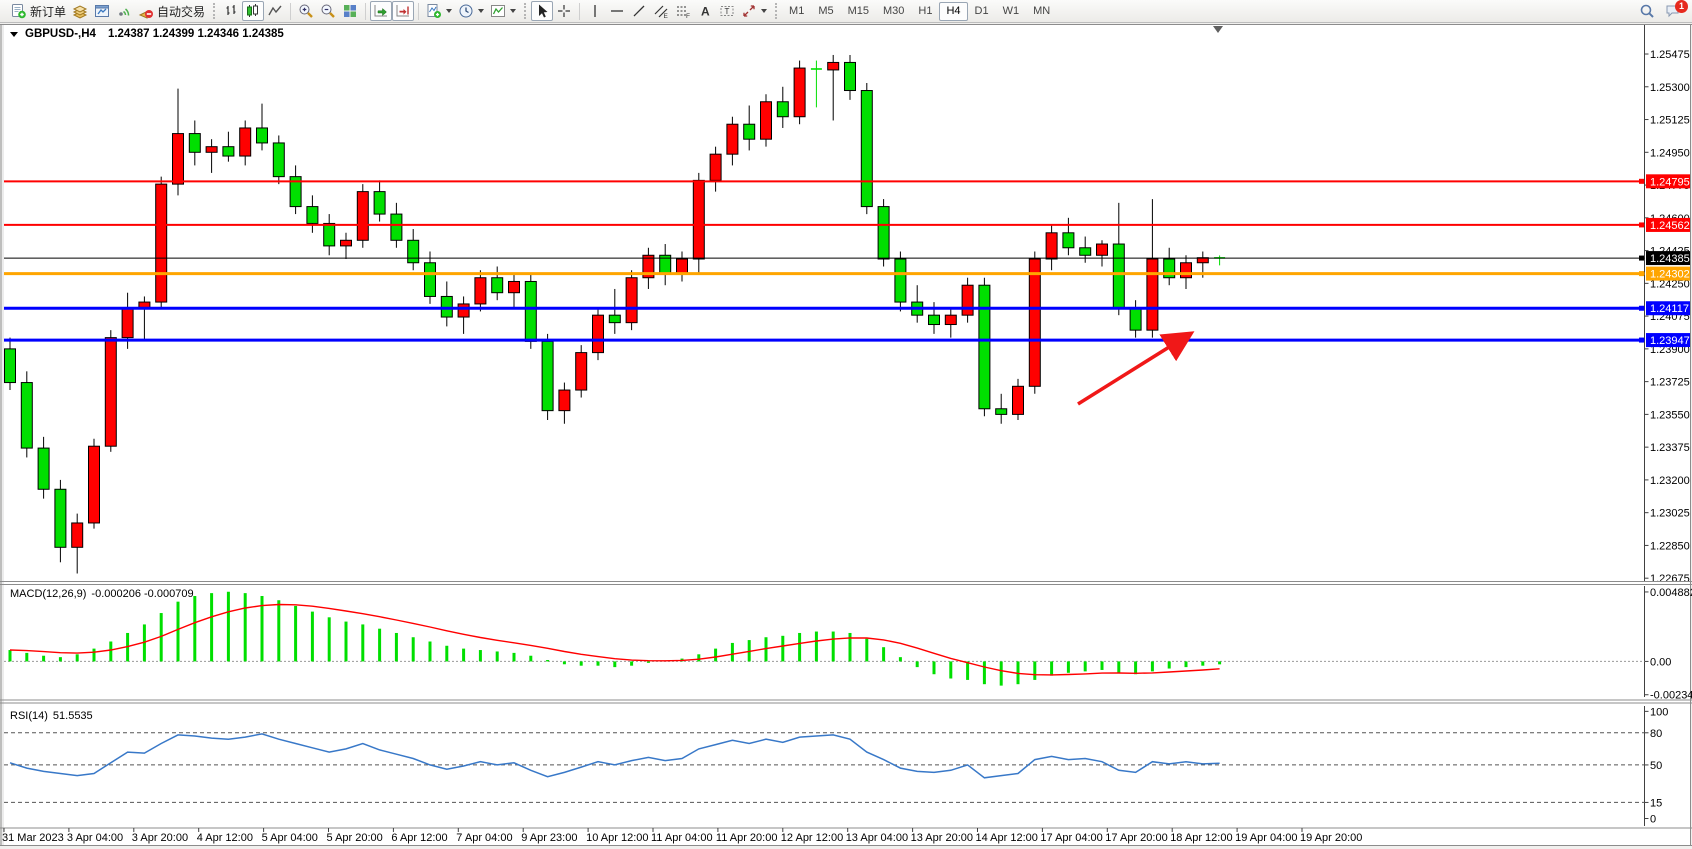  Describe the element at coordinates (481, 11) in the screenshot. I see `chevron-down-icon` at that location.